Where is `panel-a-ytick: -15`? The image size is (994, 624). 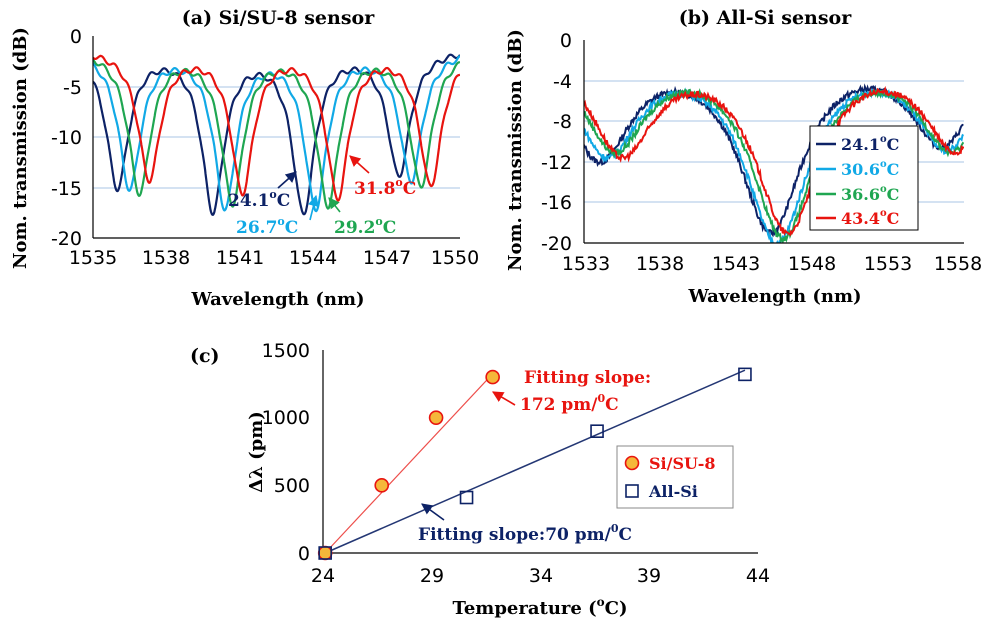 panel-a-ytick: -15 is located at coordinates (66, 189).